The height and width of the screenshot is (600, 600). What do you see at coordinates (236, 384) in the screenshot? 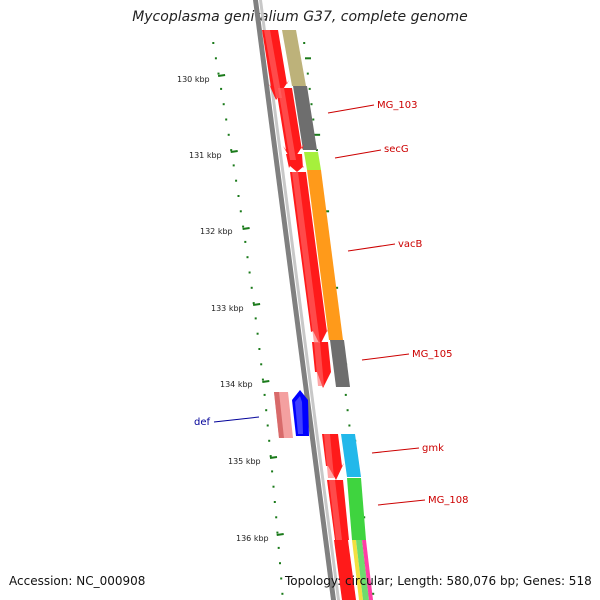
I see `tick-label-134: 134 kbp` at bounding box center [236, 384].